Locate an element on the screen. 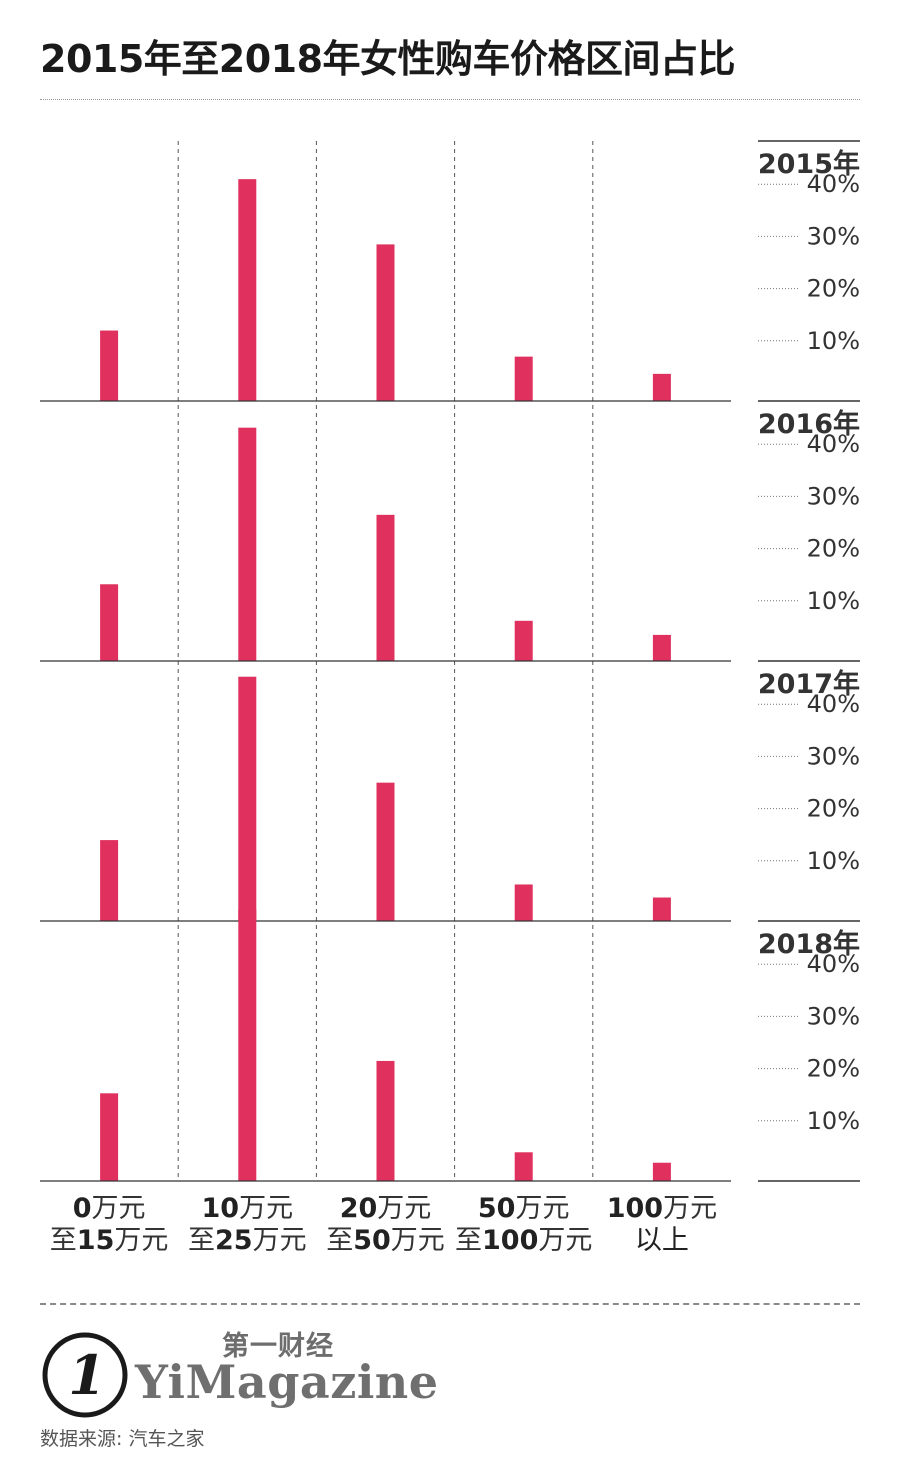 This screenshot has height=1471, width=900. category-label: 10万元 至25万元 is located at coordinates (247, 1225).